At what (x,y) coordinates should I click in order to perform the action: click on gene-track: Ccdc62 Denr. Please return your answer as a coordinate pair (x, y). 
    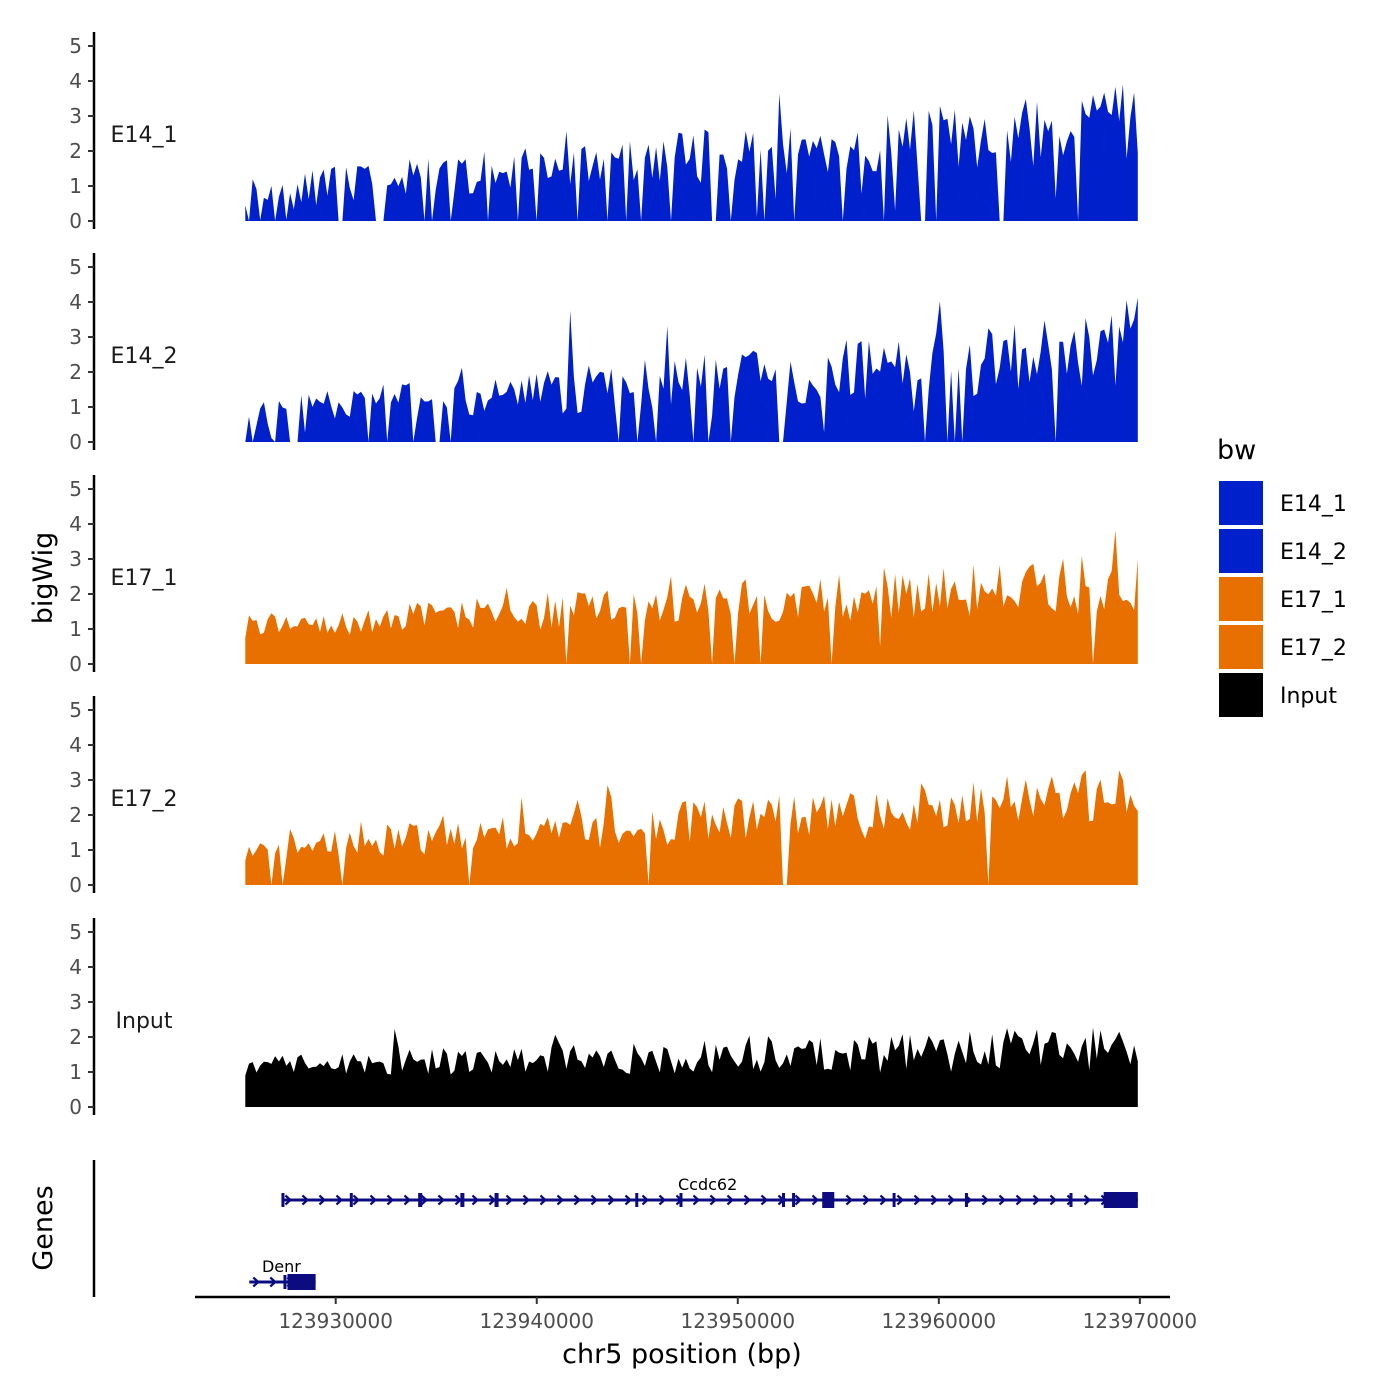
    Looking at the image, I should click on (615, 1228).